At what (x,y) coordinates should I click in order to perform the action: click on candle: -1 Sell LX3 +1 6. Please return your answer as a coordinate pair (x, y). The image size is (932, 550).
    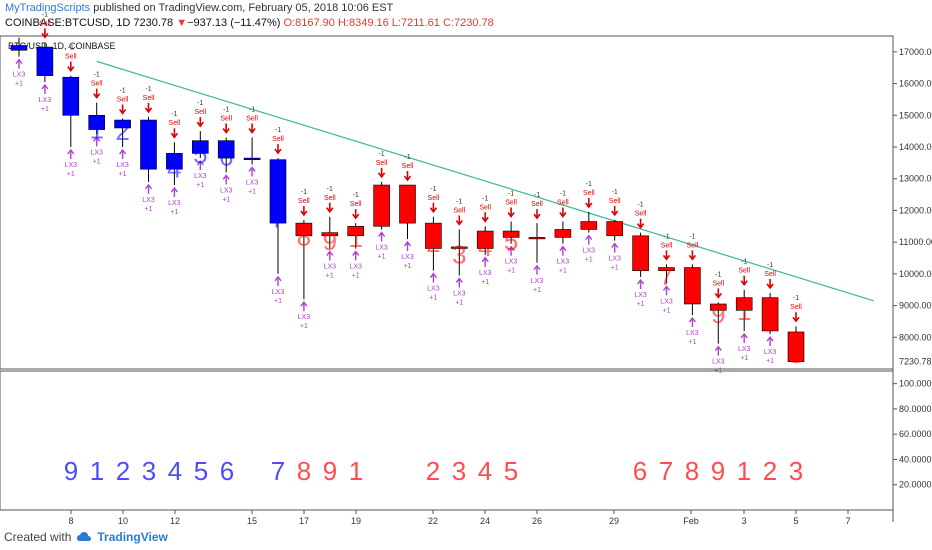
    Looking at the image, I should click on (226, 154).